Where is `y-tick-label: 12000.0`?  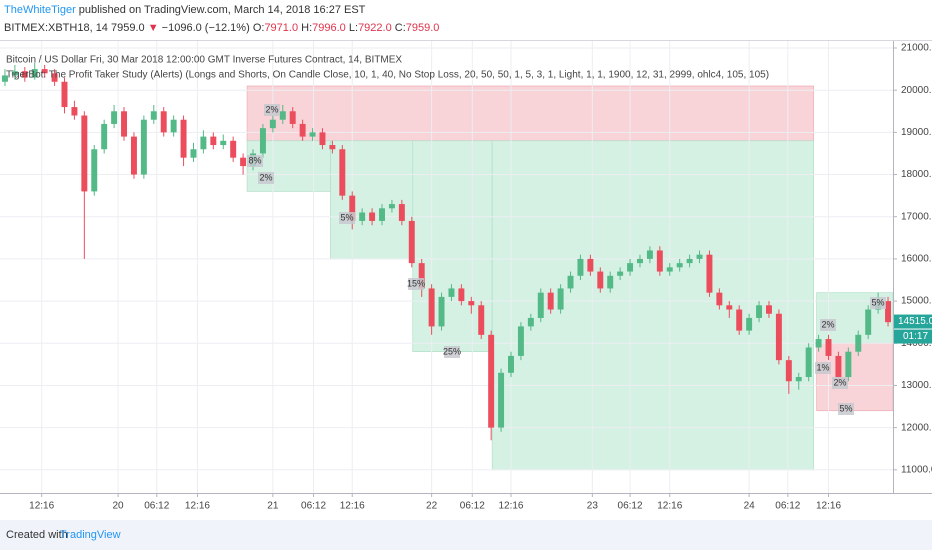 y-tick-label: 12000.0 is located at coordinates (916, 427).